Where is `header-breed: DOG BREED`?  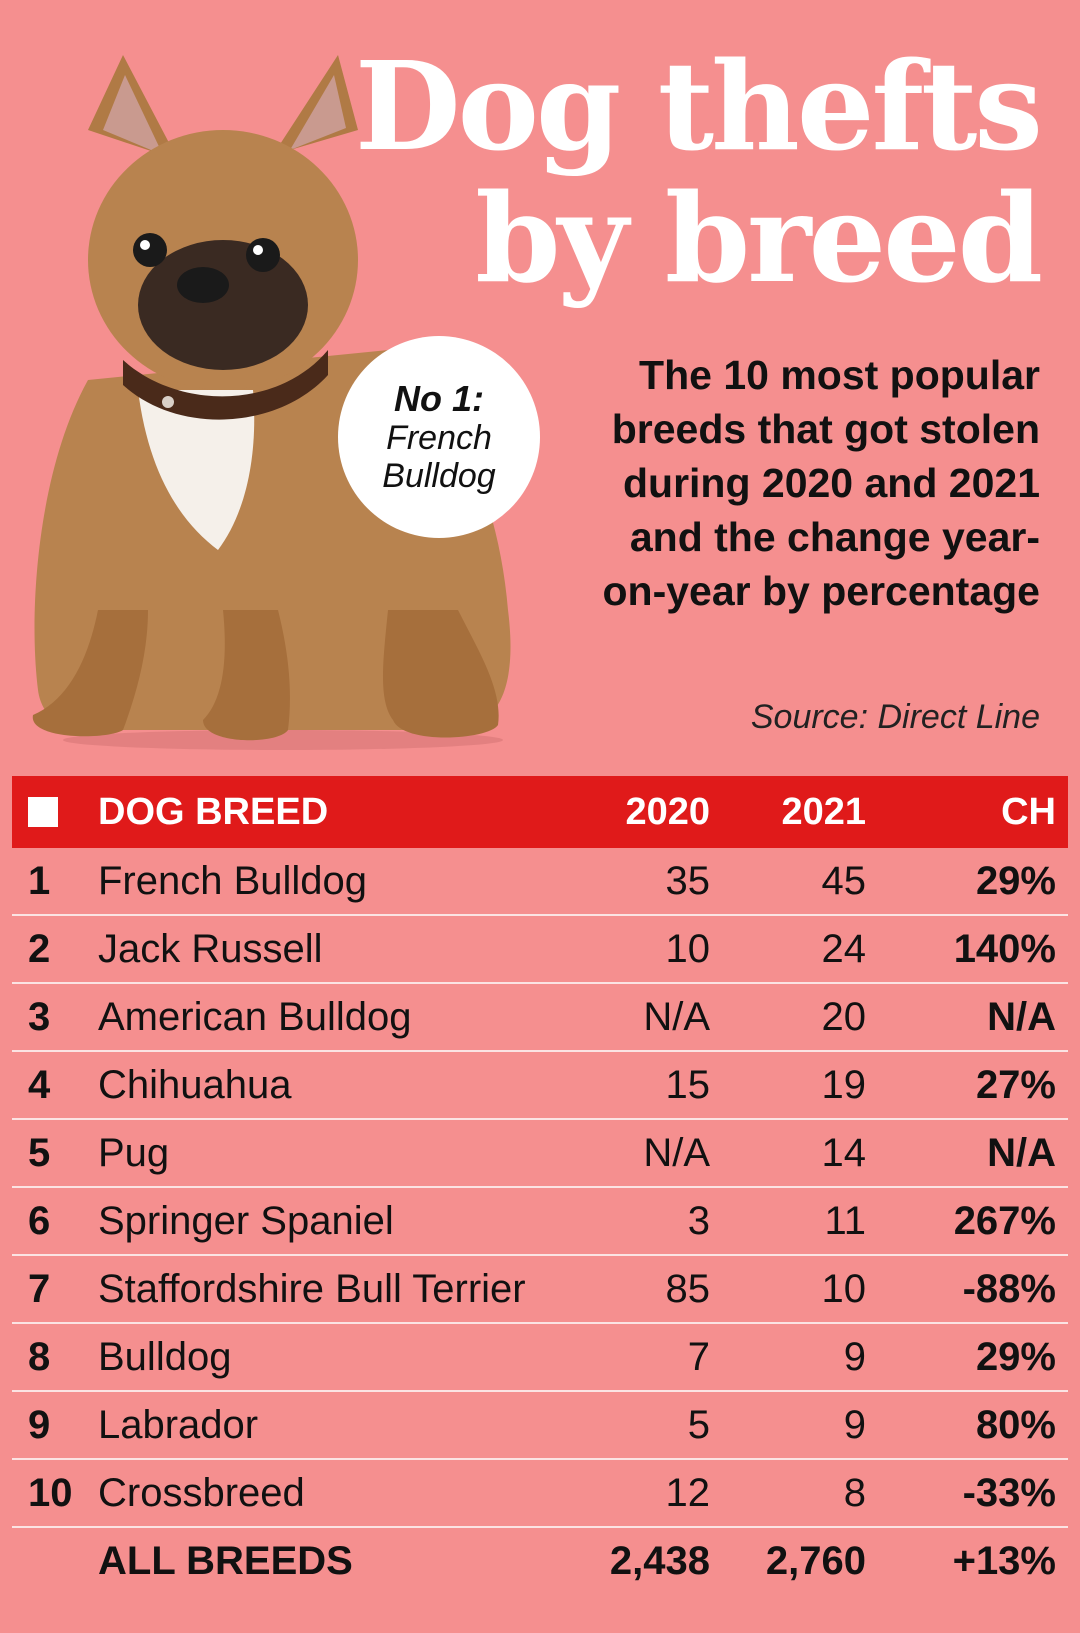 header-breed: DOG BREED is located at coordinates (213, 811).